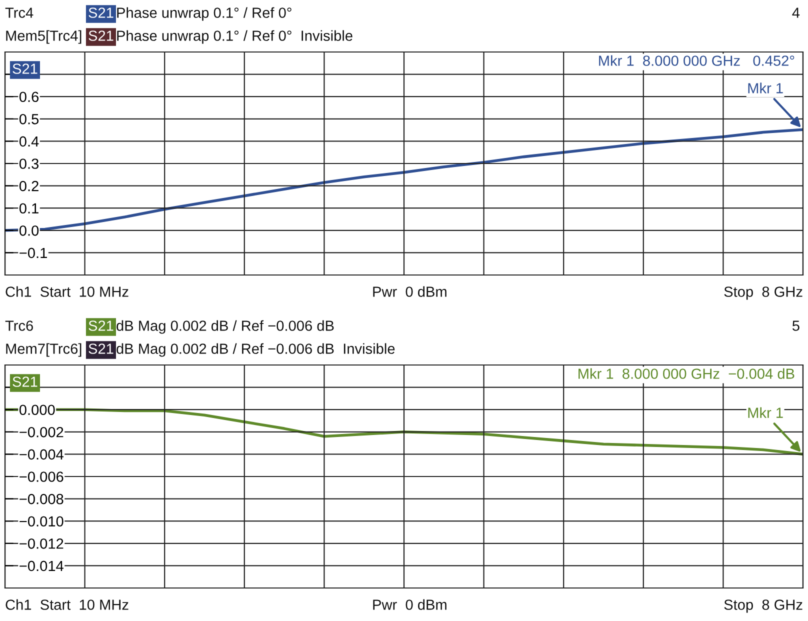 The image size is (808, 621). What do you see at coordinates (225, 327) in the screenshot?
I see `text: dB Mag 0.002 dB / Ref −0.006 dB` at bounding box center [225, 327].